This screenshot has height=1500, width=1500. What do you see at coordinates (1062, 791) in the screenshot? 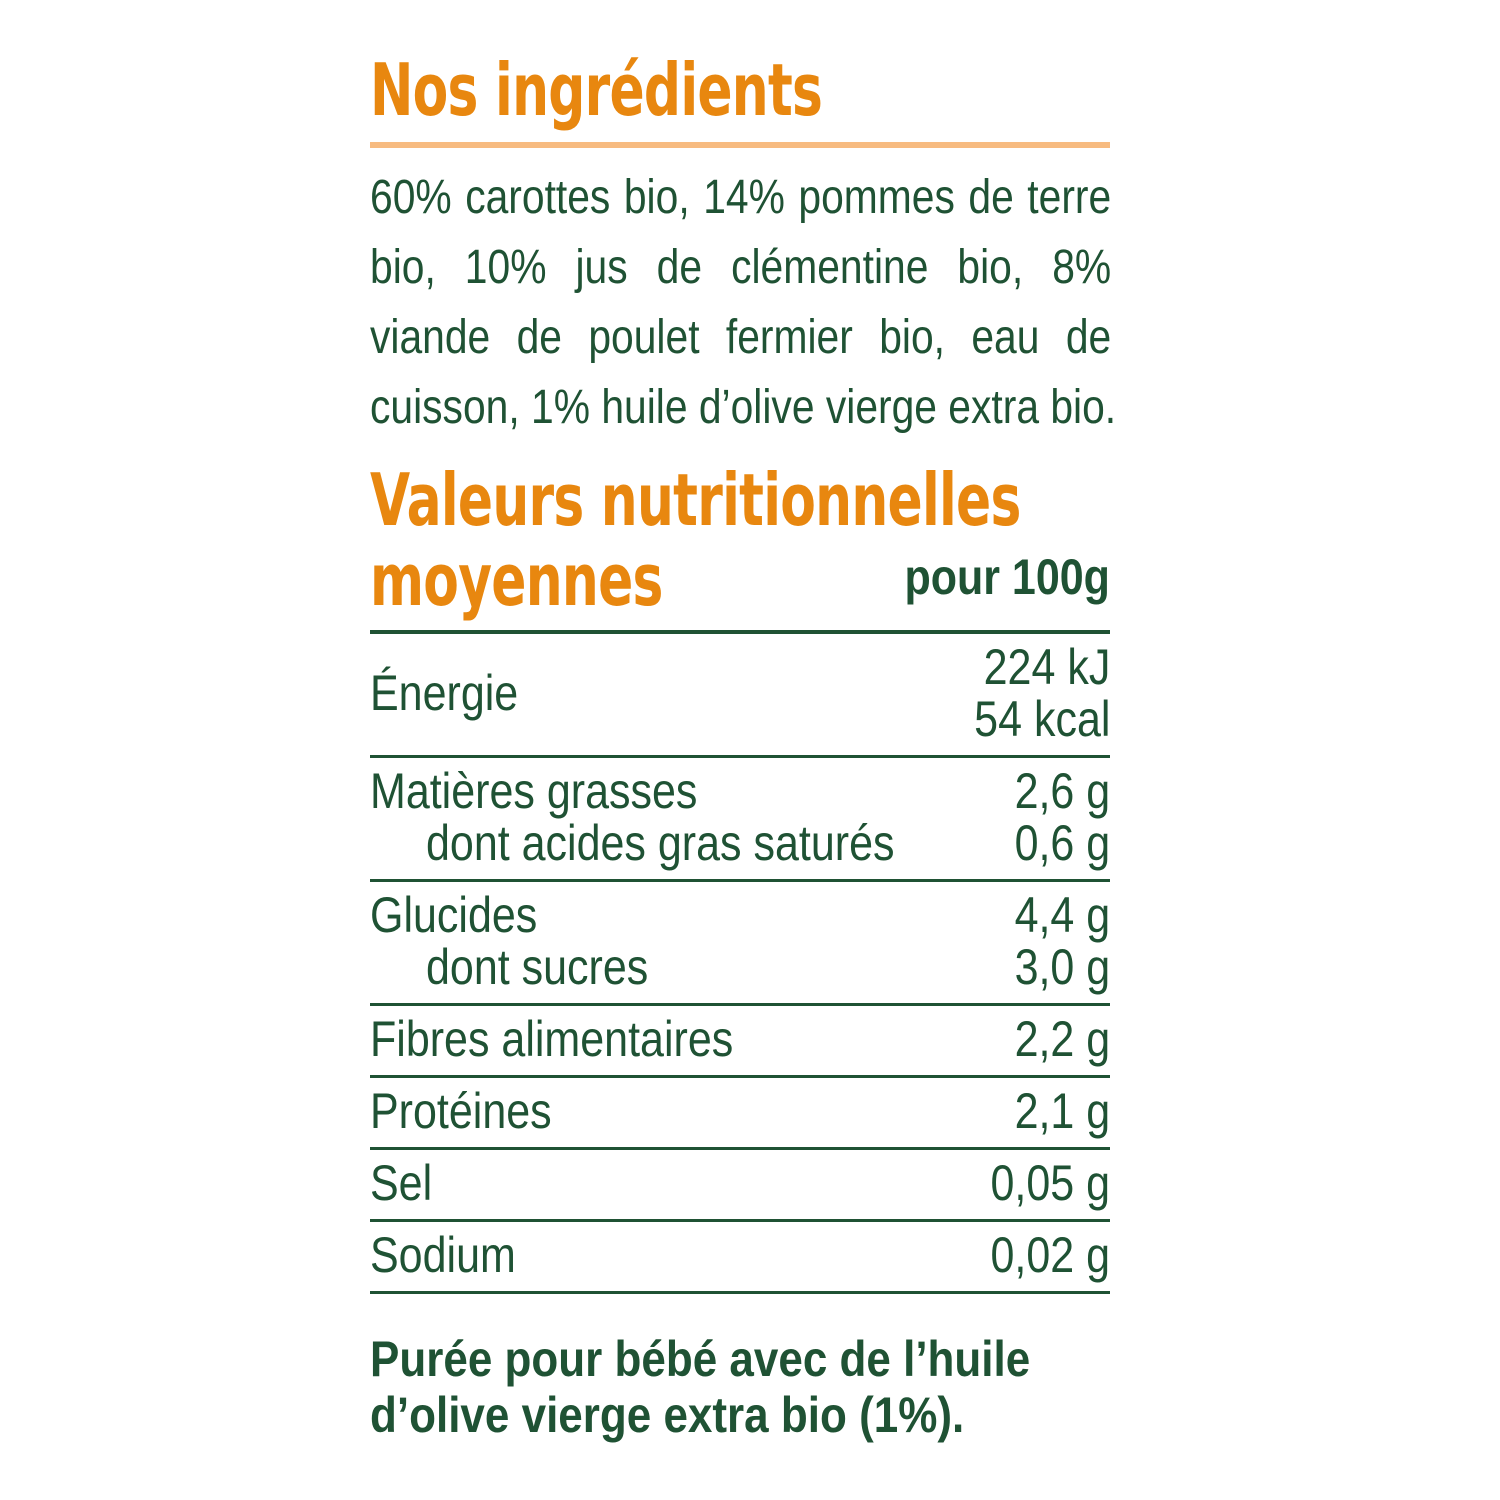
I see `nutrient-value: 2,6 g` at bounding box center [1062, 791].